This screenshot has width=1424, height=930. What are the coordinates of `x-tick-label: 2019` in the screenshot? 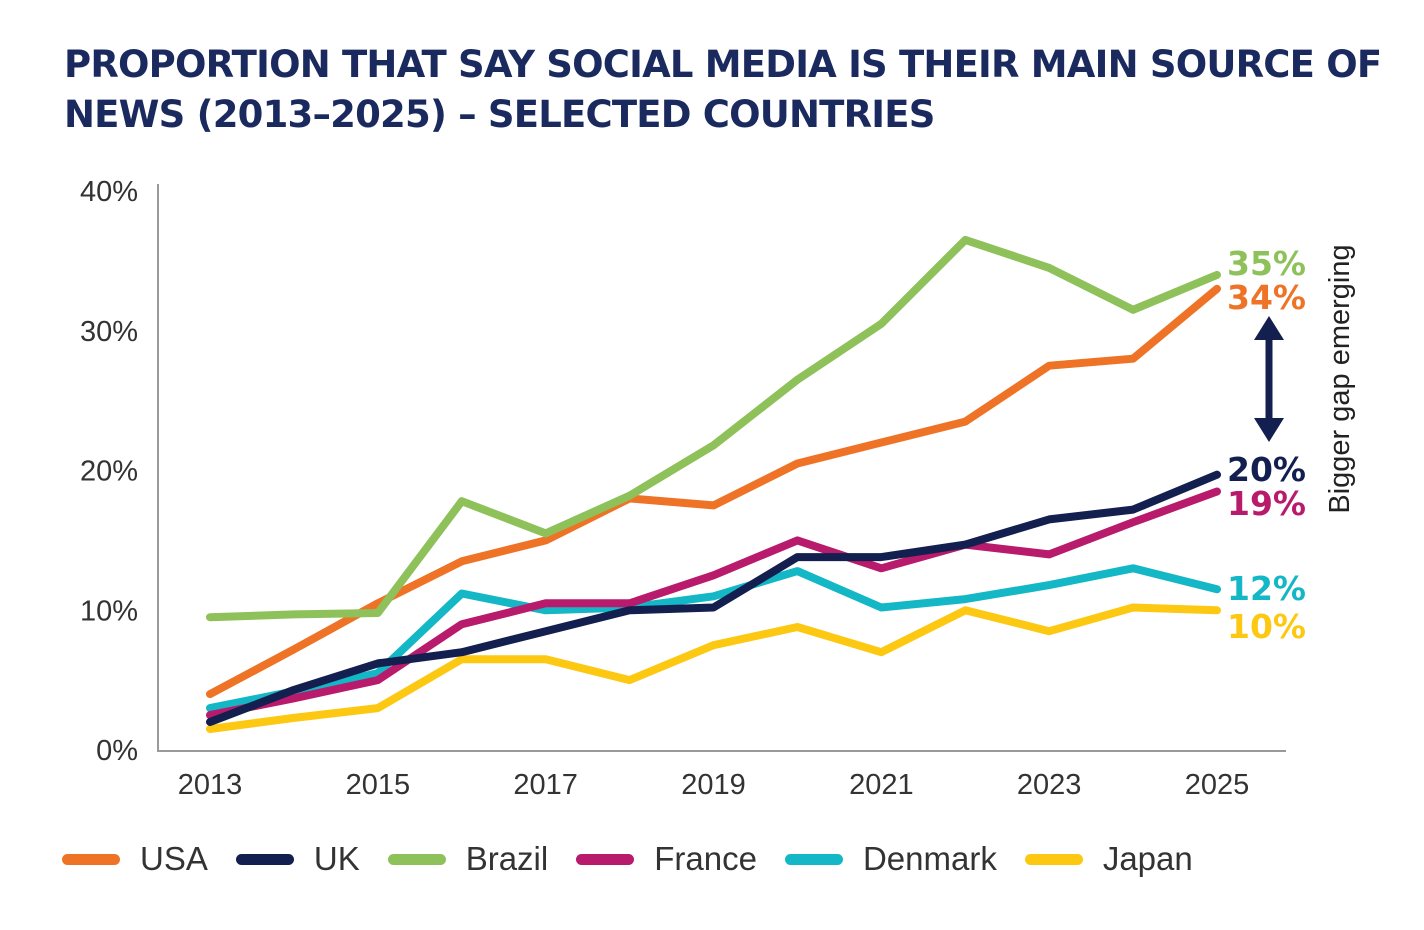 It's located at (713, 785).